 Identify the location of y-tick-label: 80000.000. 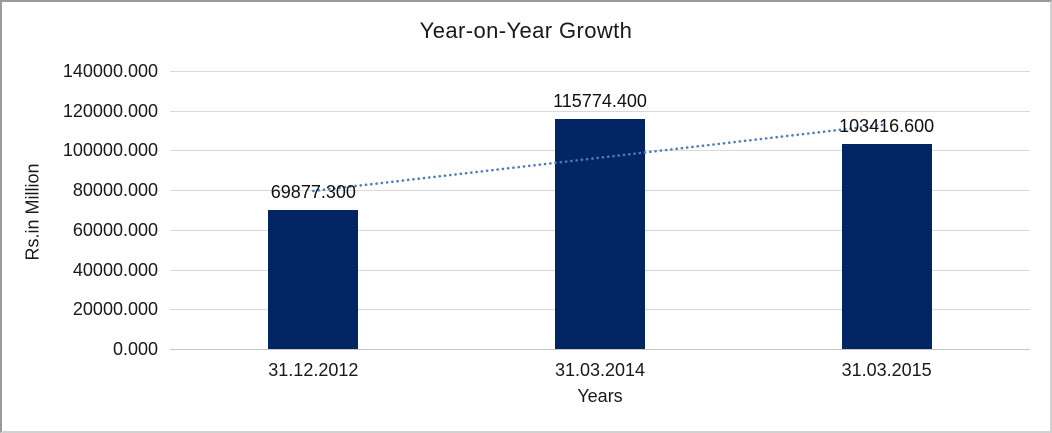
(115, 190).